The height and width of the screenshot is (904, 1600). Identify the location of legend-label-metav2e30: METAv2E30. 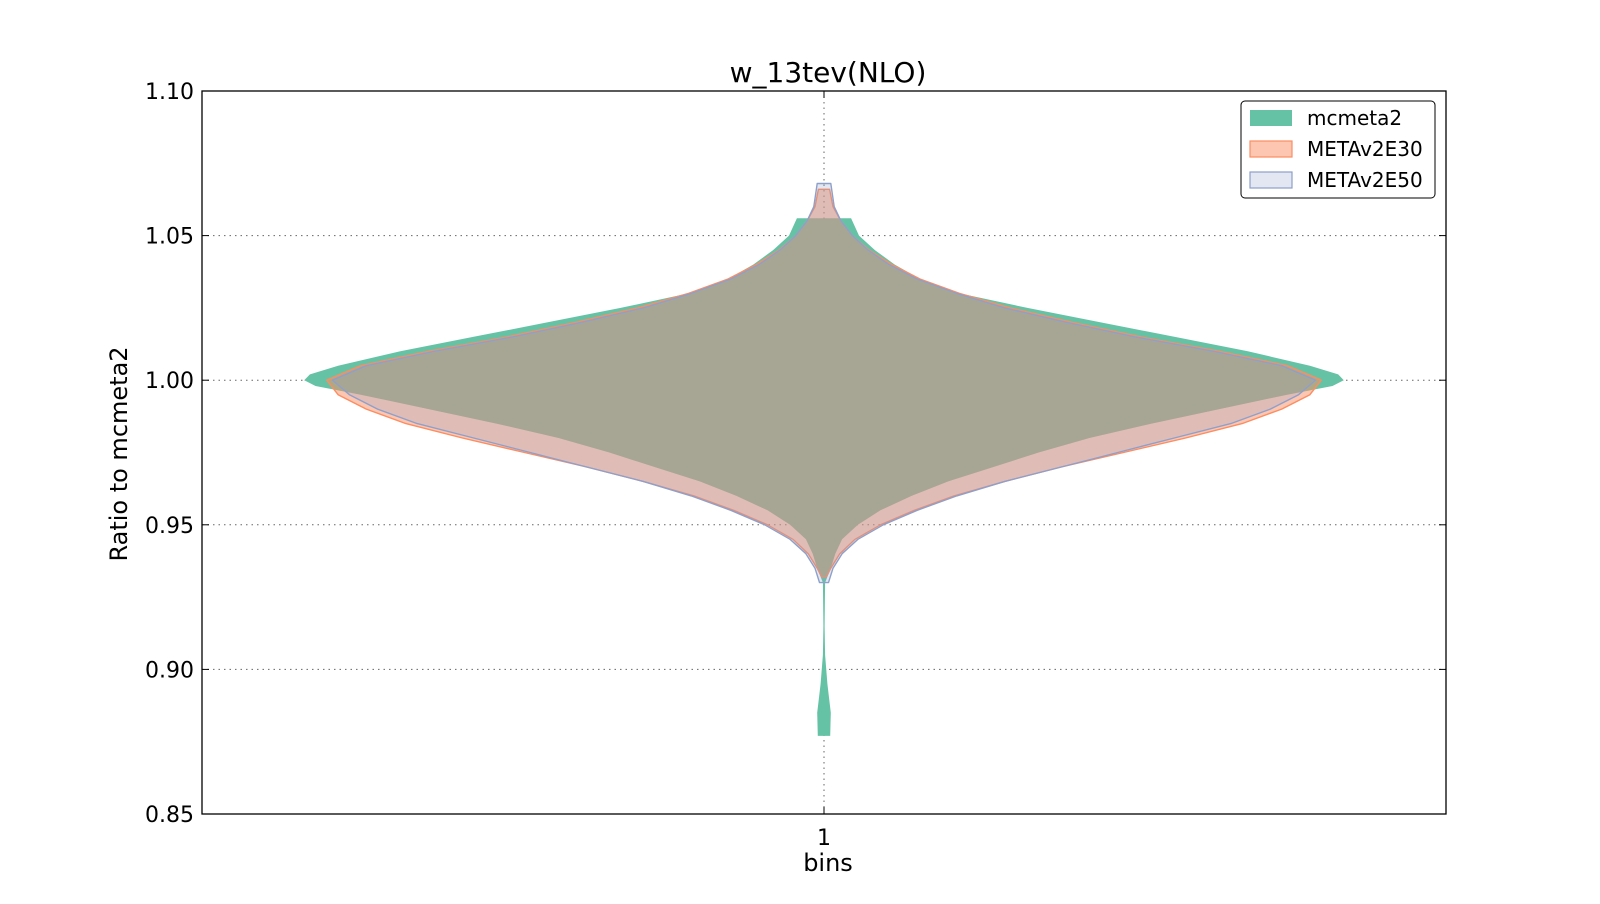
(1365, 149).